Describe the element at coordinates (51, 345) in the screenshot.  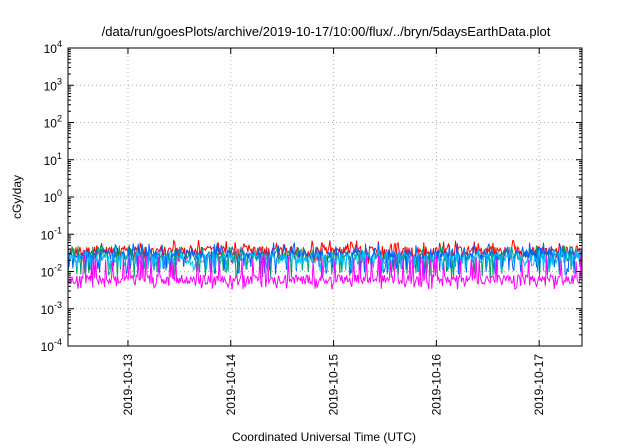
I see `y-tick-label: 10⁻⁴` at that location.